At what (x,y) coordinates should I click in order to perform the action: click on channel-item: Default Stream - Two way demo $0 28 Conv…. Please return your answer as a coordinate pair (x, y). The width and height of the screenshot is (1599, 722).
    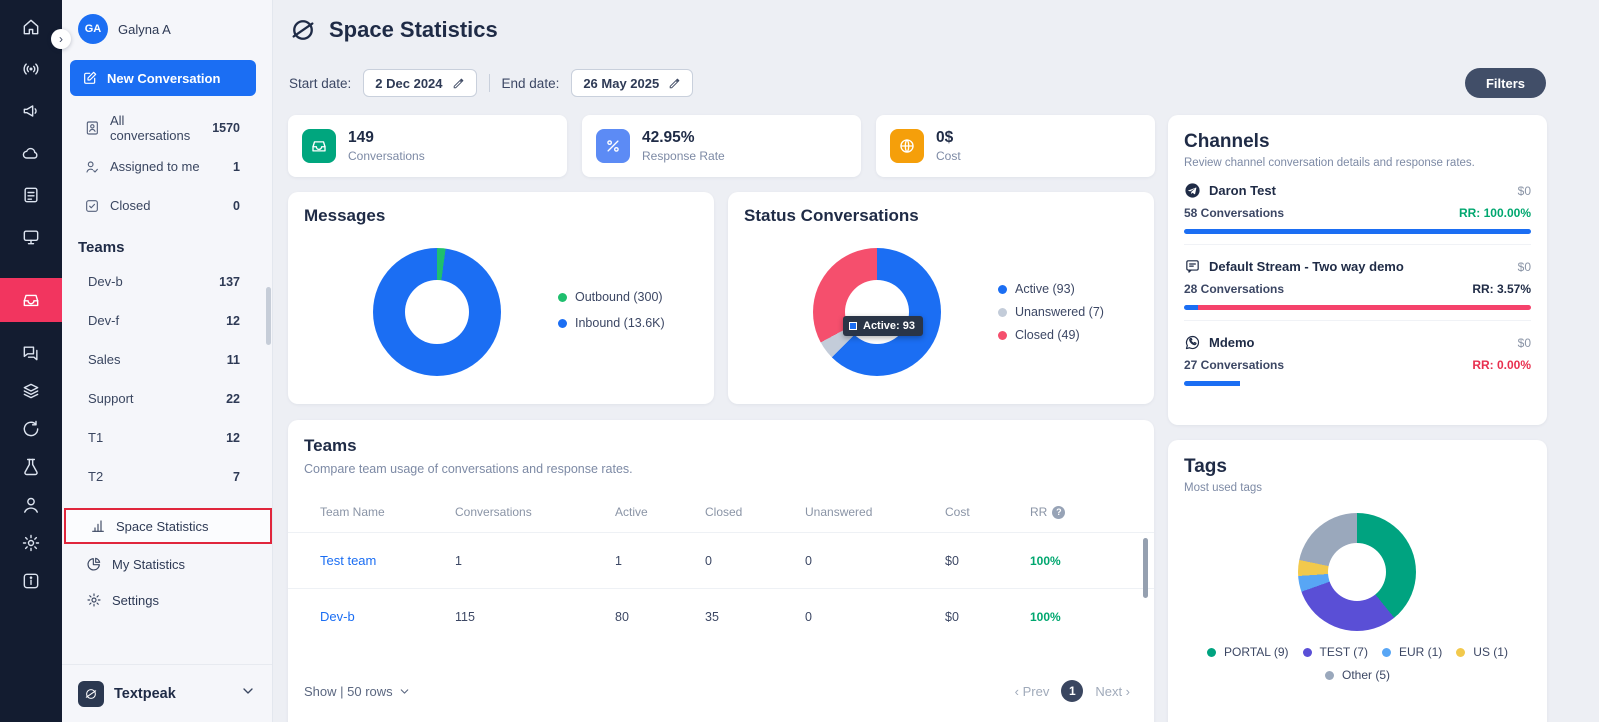
    Looking at the image, I should click on (1357, 282).